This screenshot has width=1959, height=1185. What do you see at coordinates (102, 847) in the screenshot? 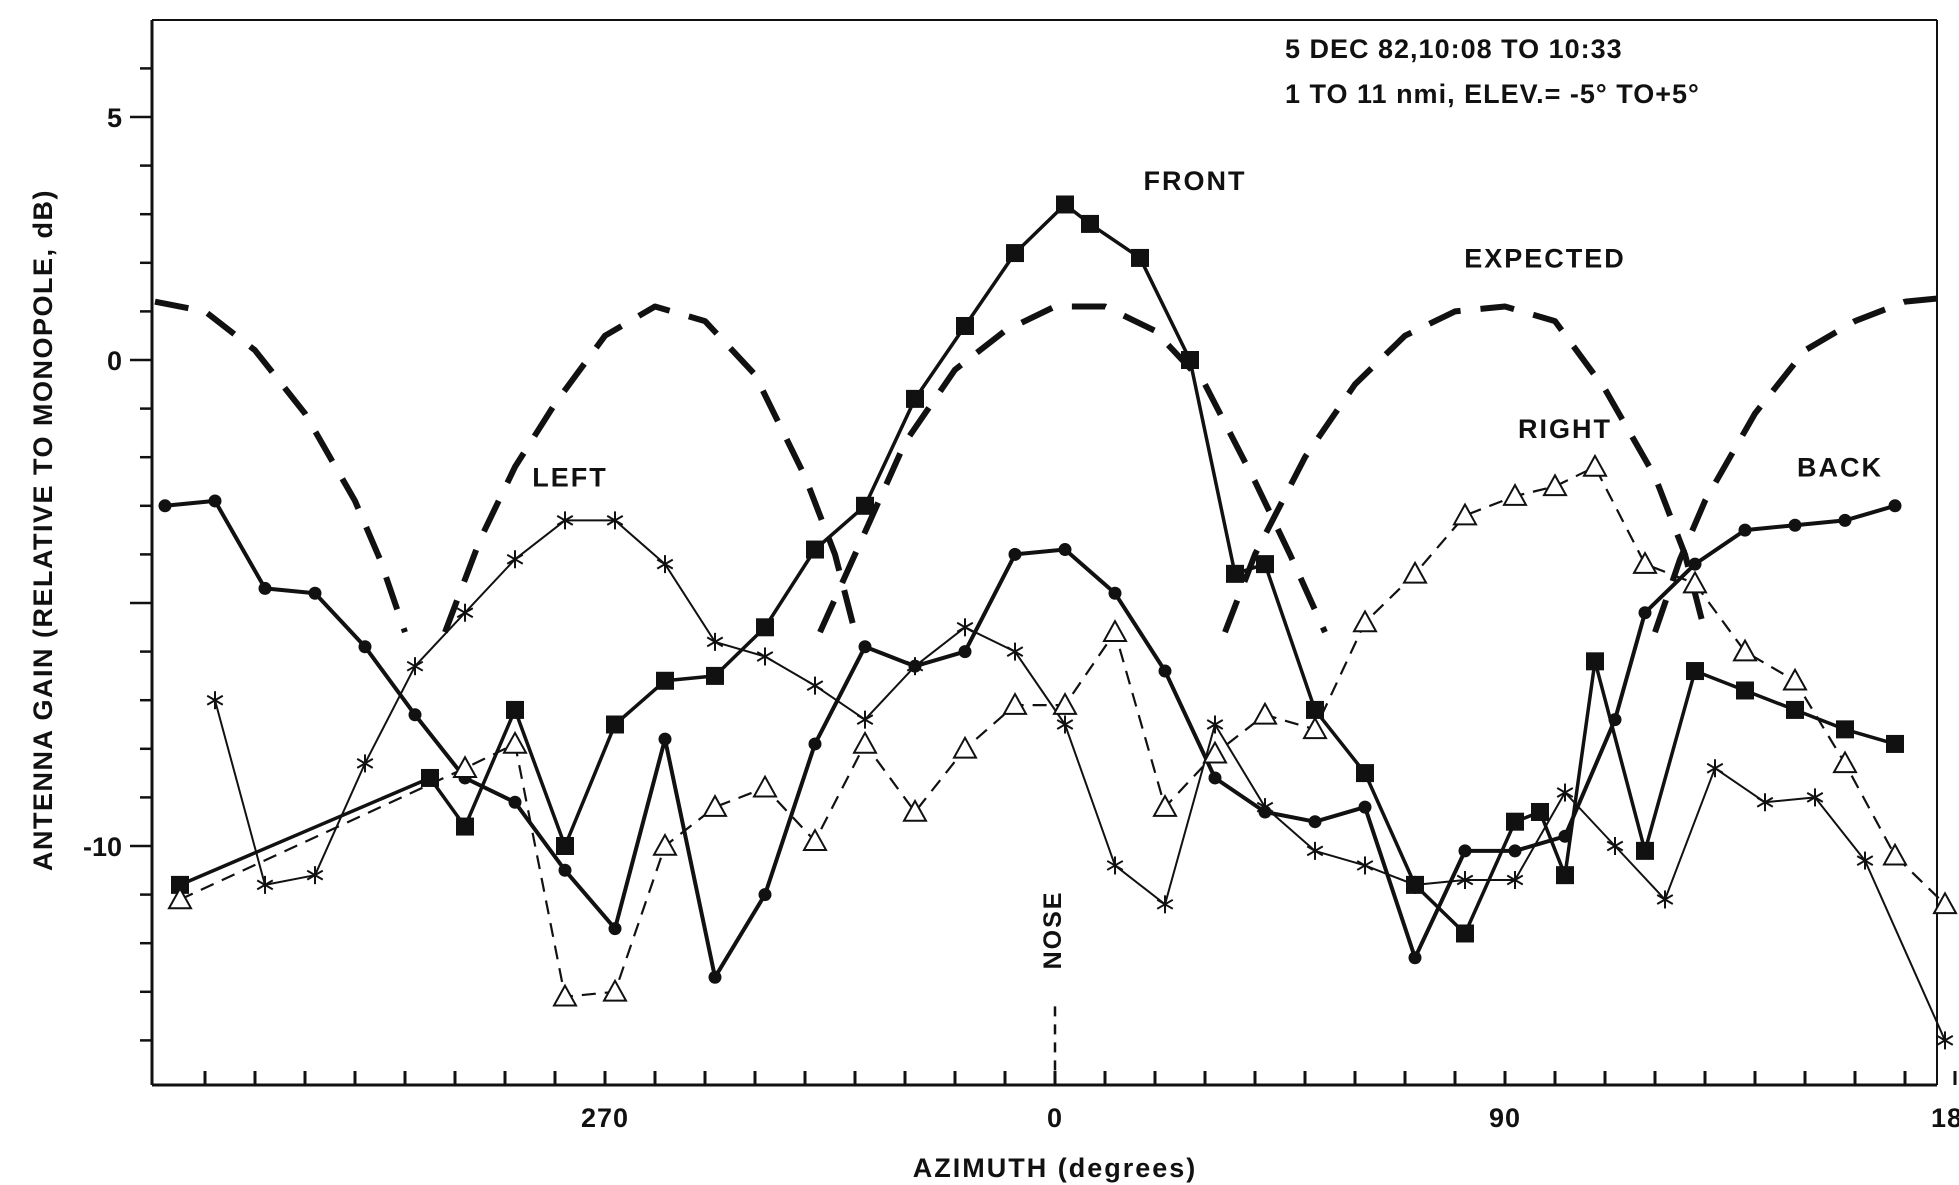
I see `y-tick-label--10: -10` at bounding box center [102, 847].